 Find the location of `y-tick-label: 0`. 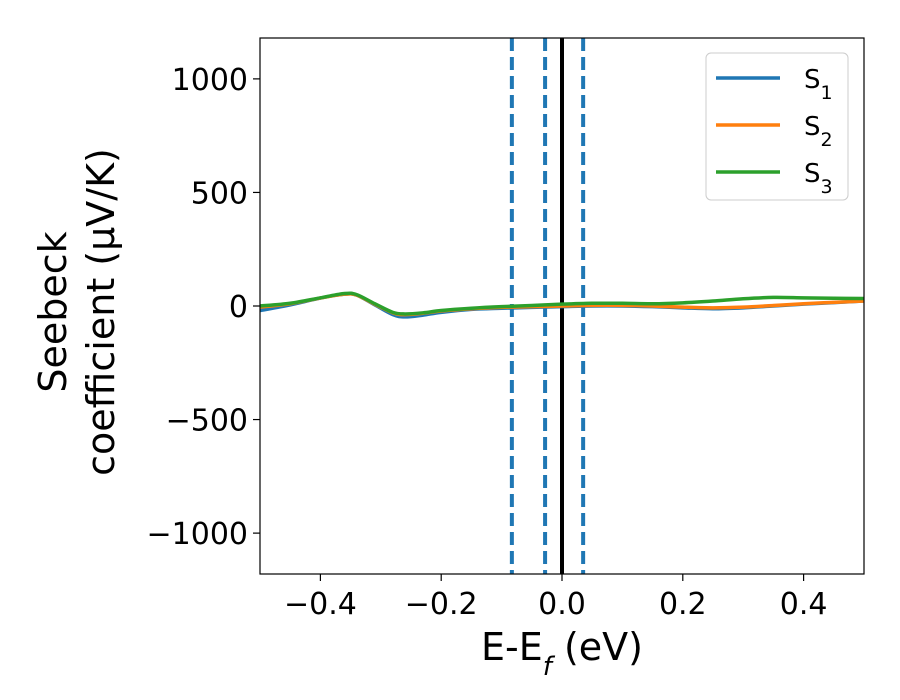

y-tick-label: 0 is located at coordinates (238, 307).